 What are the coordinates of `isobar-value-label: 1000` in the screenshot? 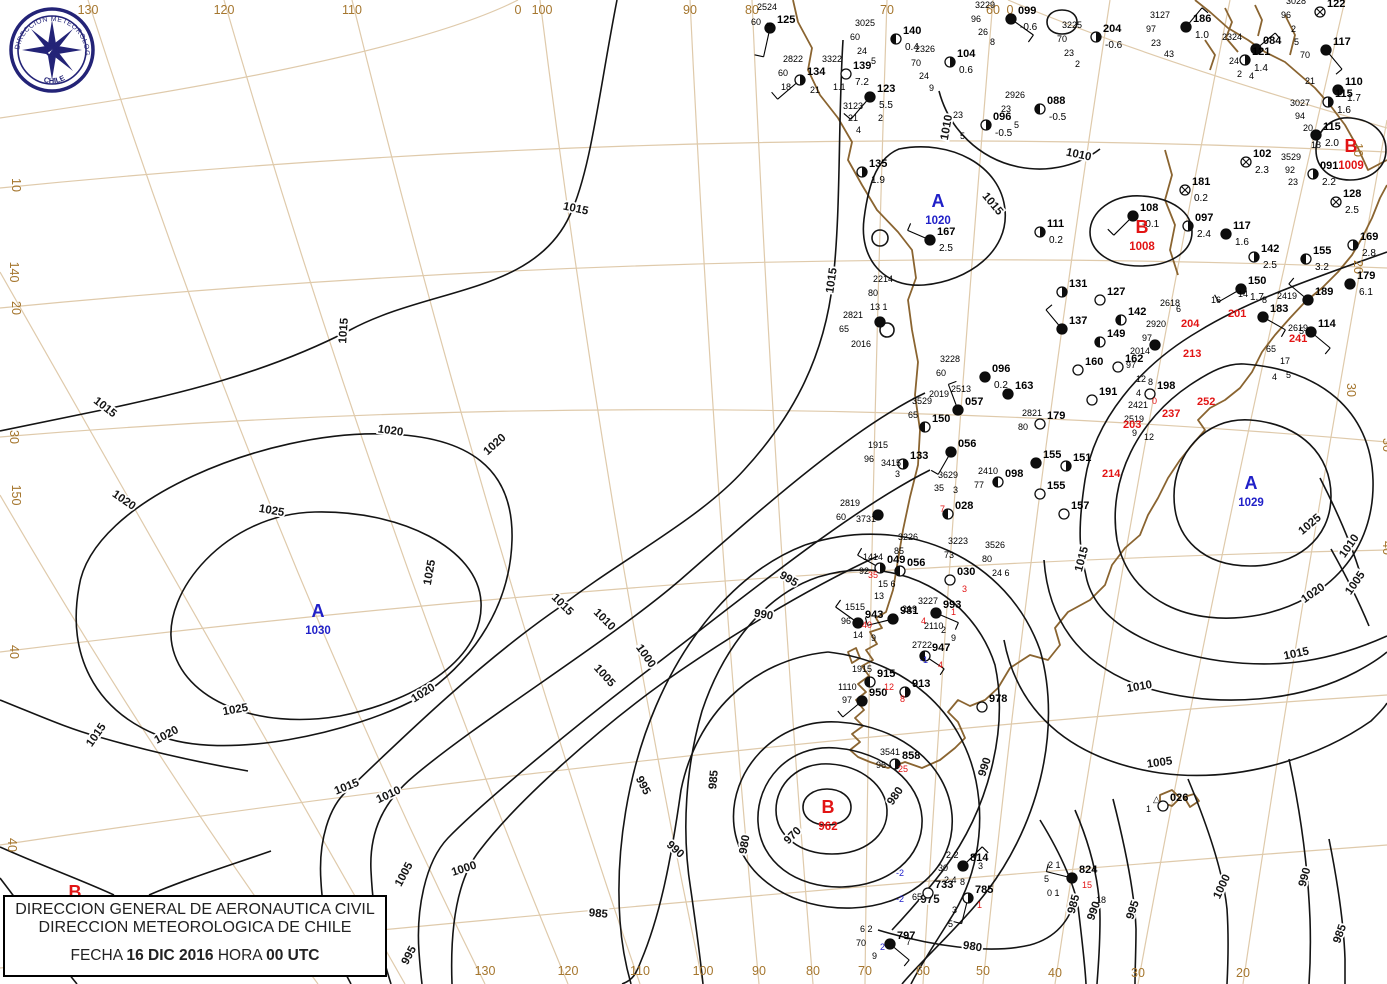 It's located at (464, 868).